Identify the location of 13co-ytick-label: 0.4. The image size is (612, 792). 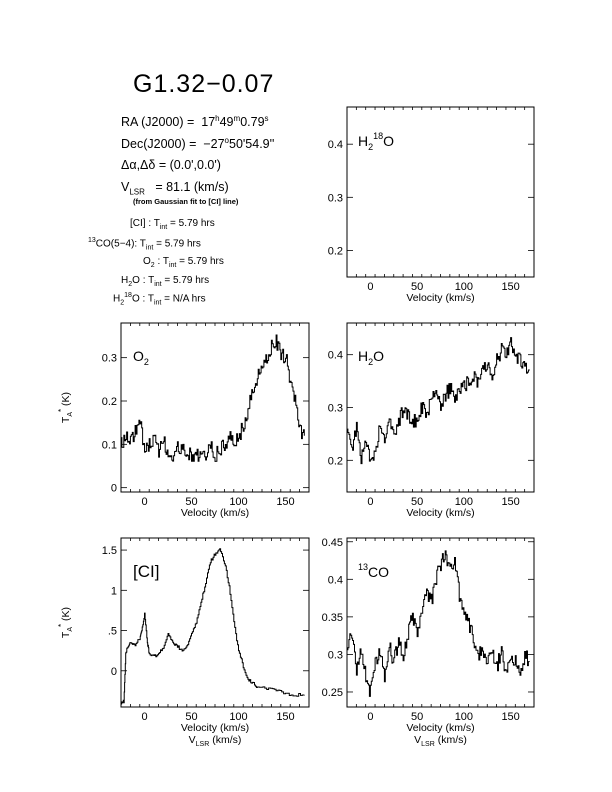
(335, 580).